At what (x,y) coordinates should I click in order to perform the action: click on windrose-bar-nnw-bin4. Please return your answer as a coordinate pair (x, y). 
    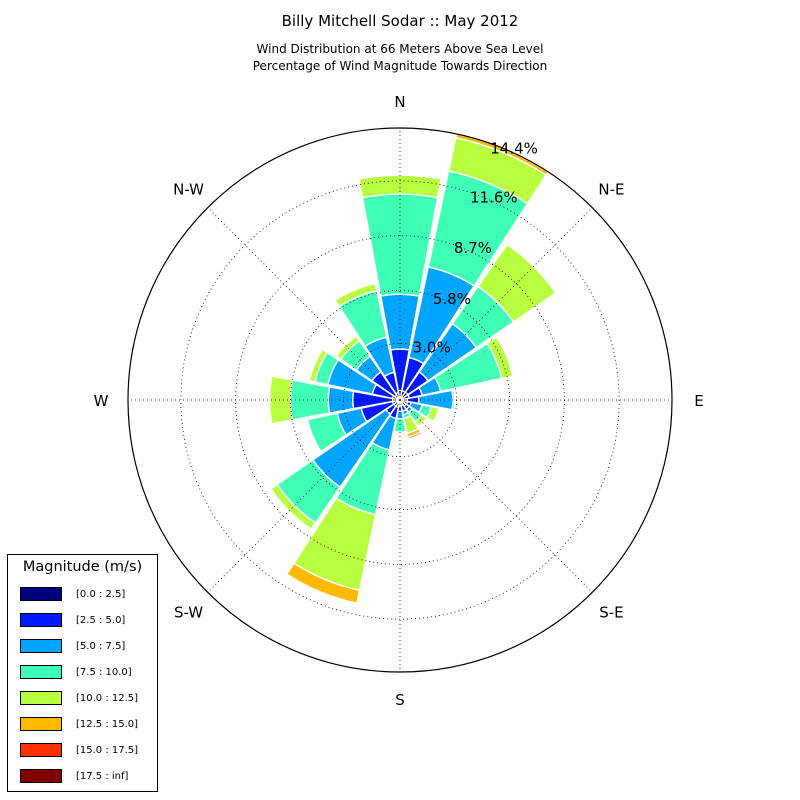
    Looking at the image, I should click on (356, 295).